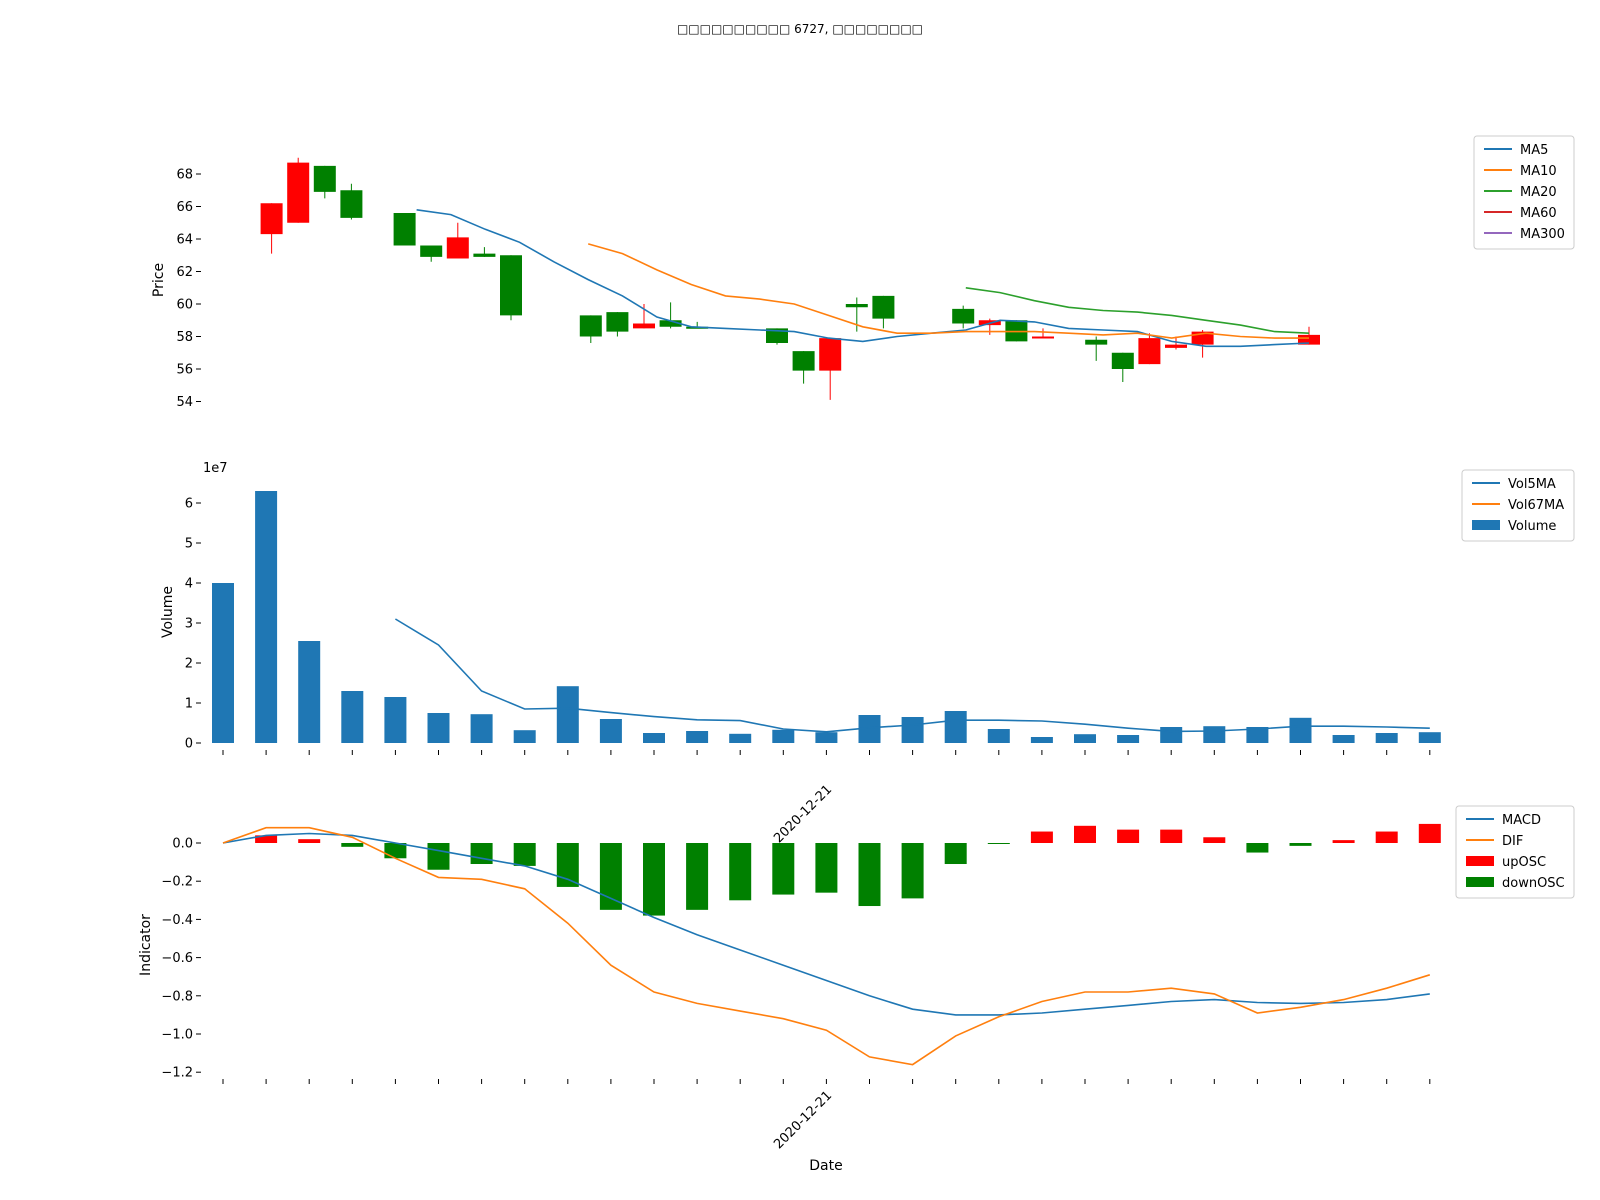 This screenshot has width=1600, height=1200. What do you see at coordinates (177, 996) in the screenshot?
I see `indicator-ytick: −0.8` at bounding box center [177, 996].